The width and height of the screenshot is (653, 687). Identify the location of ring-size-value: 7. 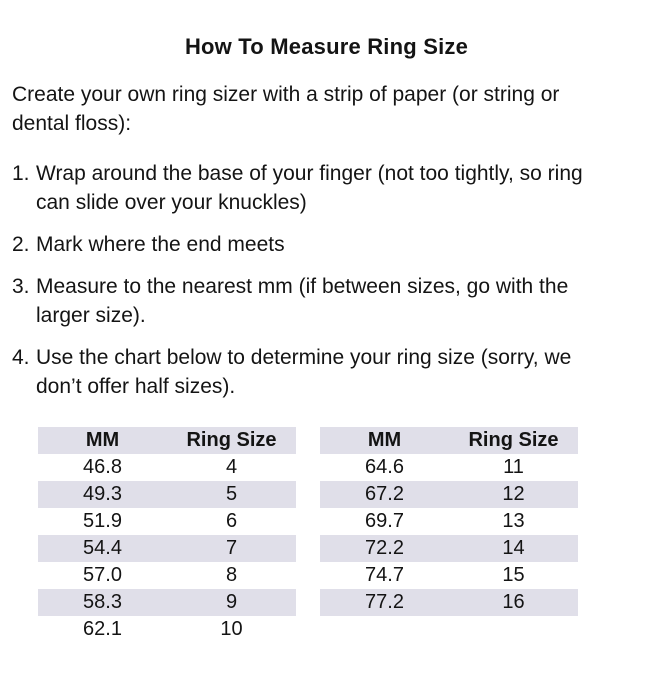
(231, 548).